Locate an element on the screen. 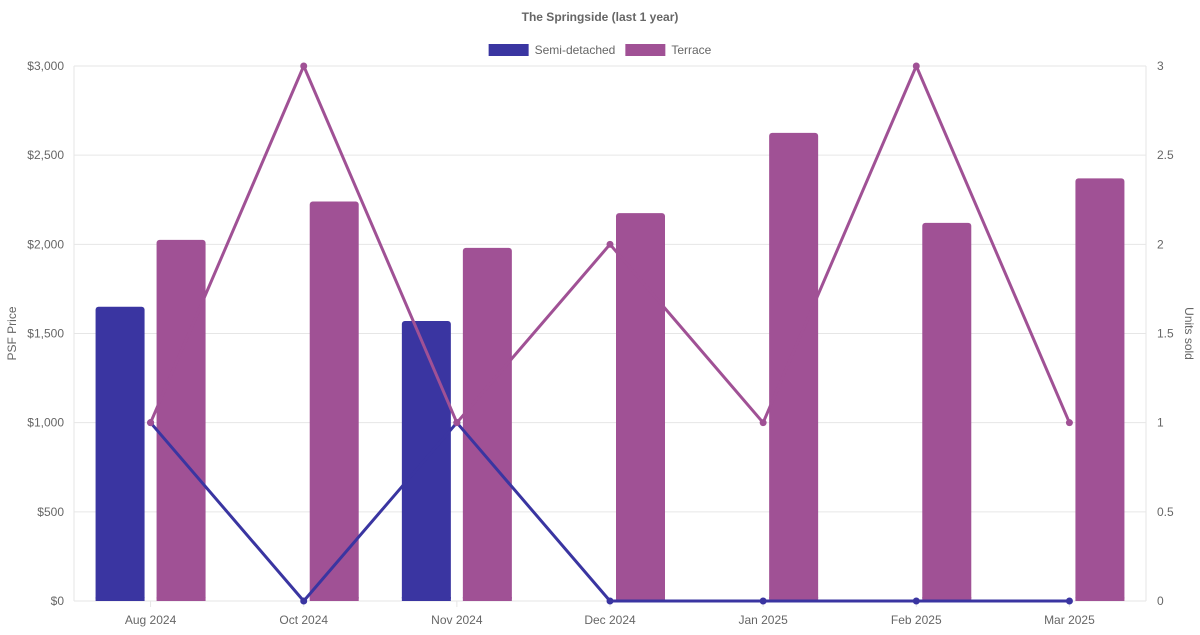 The height and width of the screenshot is (635, 1200). legend-label-terrace: Terrace is located at coordinates (691, 50).